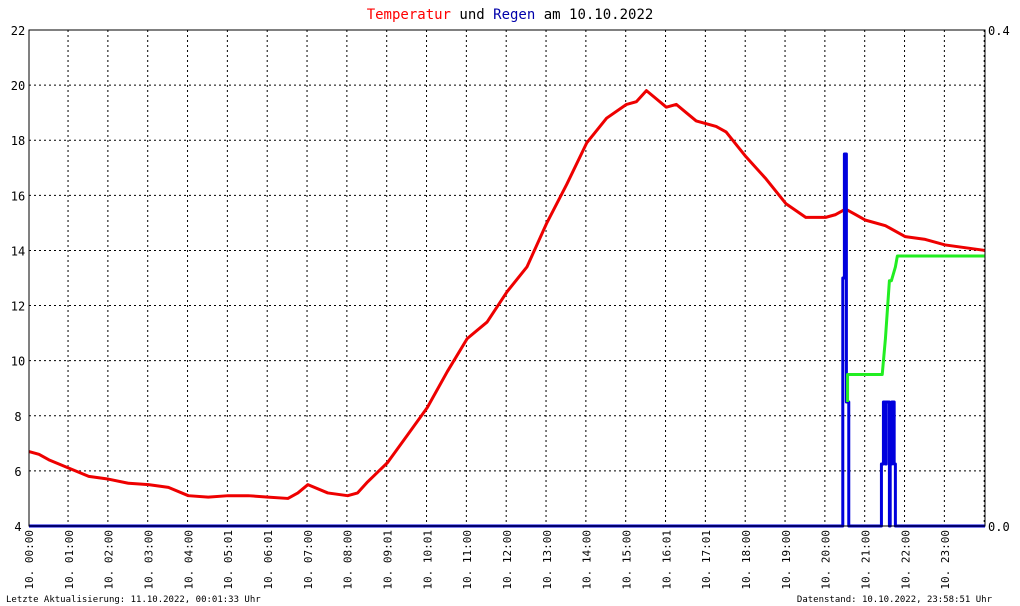  I want to click on chart-title: Temperatur und Regen am 10.10.2022, so click(510, 15).